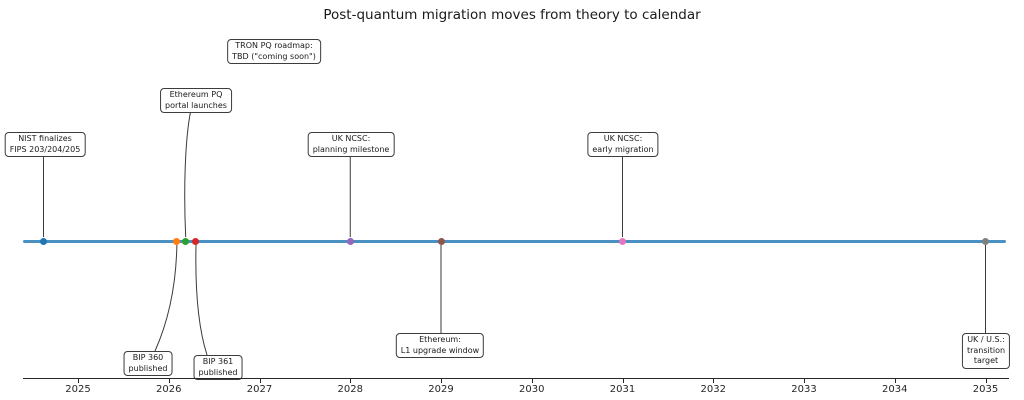 This screenshot has width=1024, height=400. Describe the element at coordinates (259, 389) in the screenshot. I see `x-tick-label: 2027` at that location.